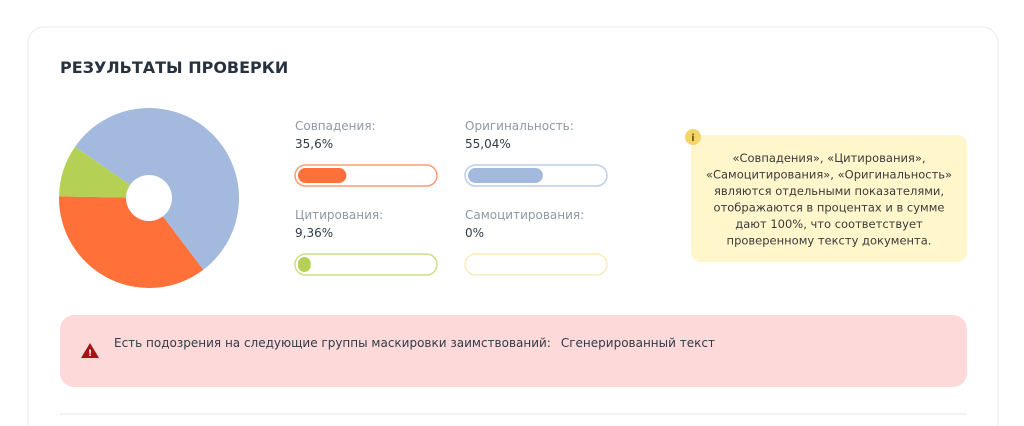 The width and height of the screenshot is (1024, 426). I want to click on metric-value: 55,04%, so click(488, 144).